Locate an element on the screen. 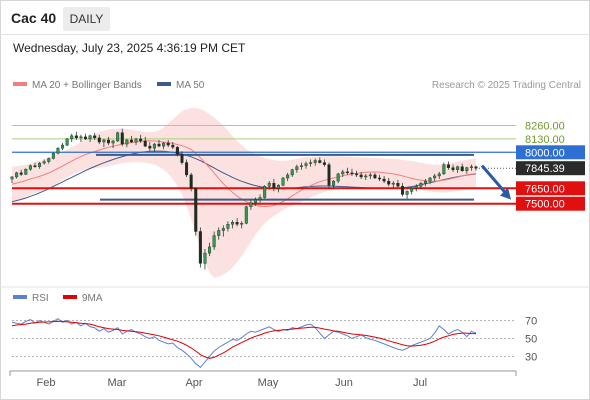 The height and width of the screenshot is (400, 590). level-label-3-bg is located at coordinates (550, 188).